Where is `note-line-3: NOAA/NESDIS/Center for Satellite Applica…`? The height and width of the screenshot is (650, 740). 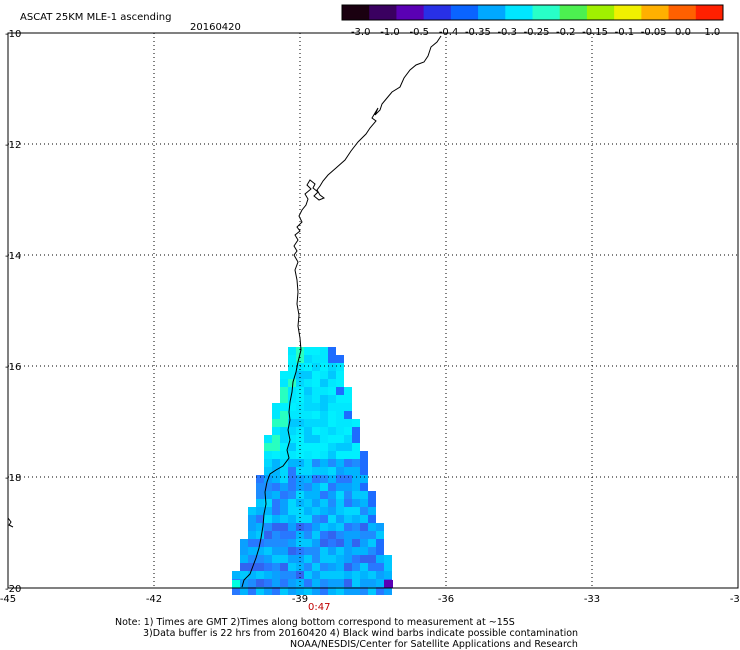 note-line-3: NOAA/NESDIS/Center for Satellite Applica… is located at coordinates (434, 644).